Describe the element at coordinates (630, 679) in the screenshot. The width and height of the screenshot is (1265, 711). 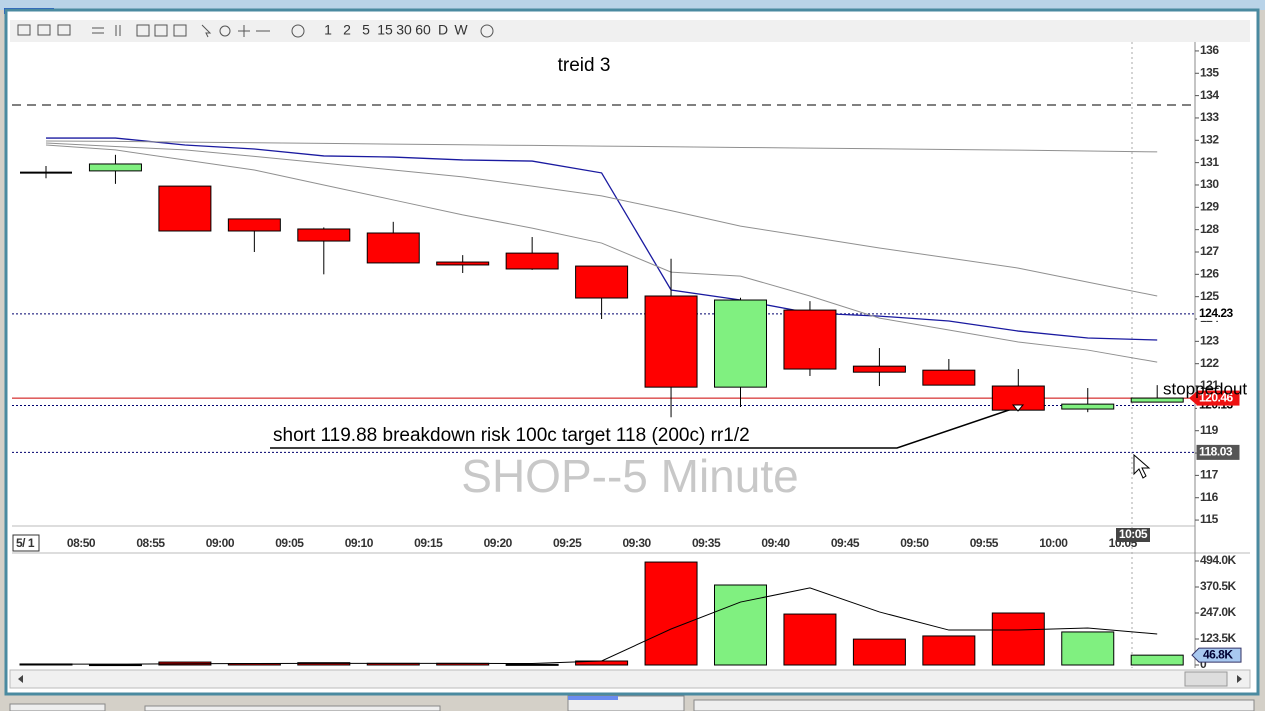
I see `scrollbar` at that location.